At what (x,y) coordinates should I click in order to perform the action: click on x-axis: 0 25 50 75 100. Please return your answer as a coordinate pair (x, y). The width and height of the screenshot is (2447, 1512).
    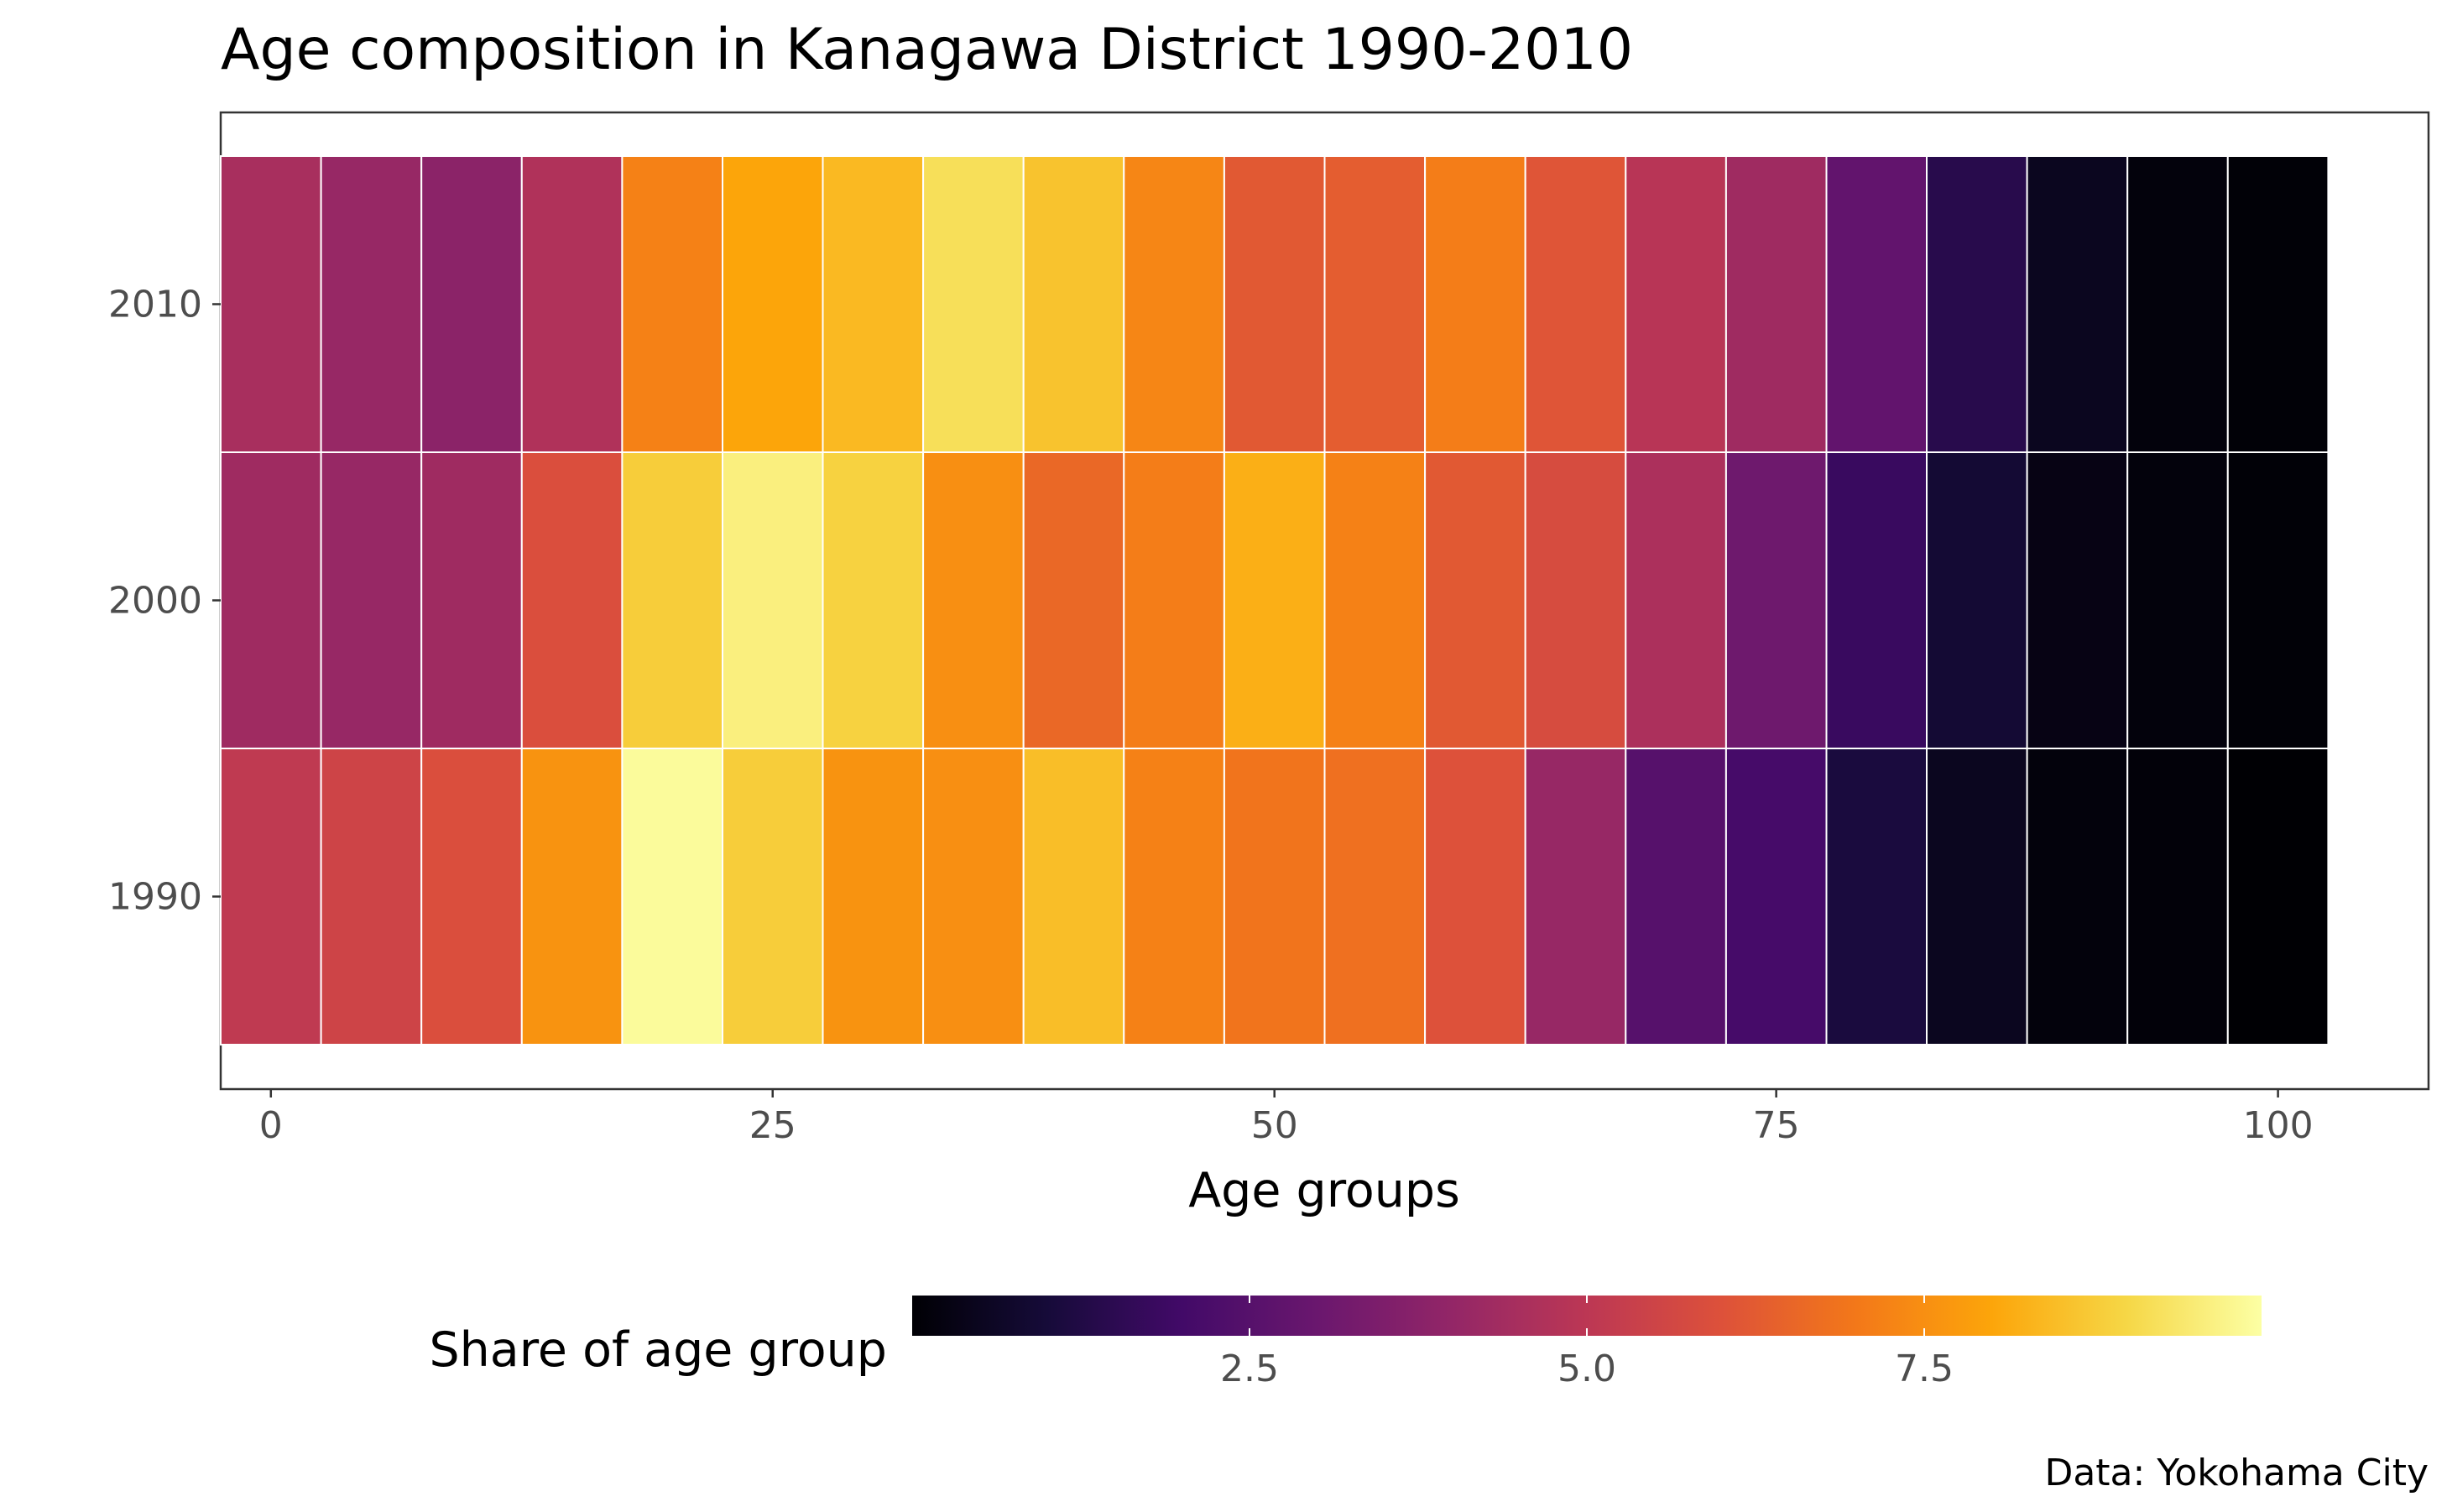
    Looking at the image, I should click on (1286, 1118).